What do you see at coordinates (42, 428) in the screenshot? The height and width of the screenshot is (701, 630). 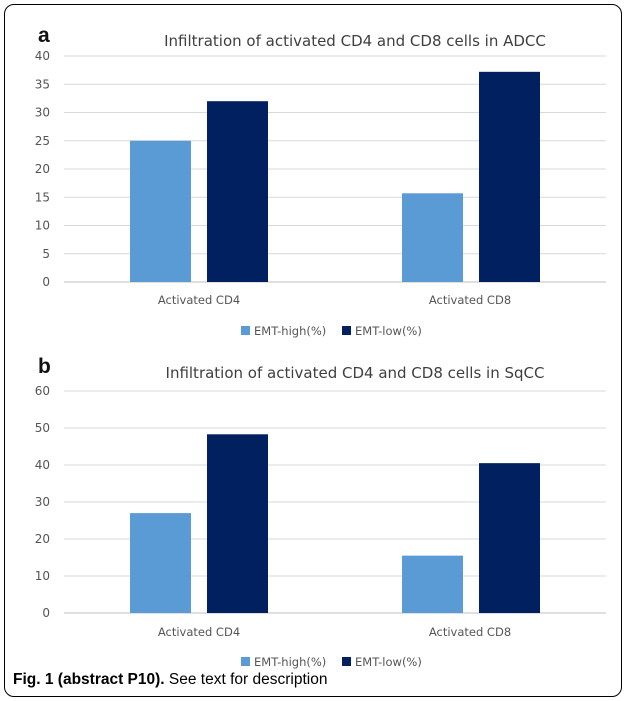 I see `y-tick-label: 50` at bounding box center [42, 428].